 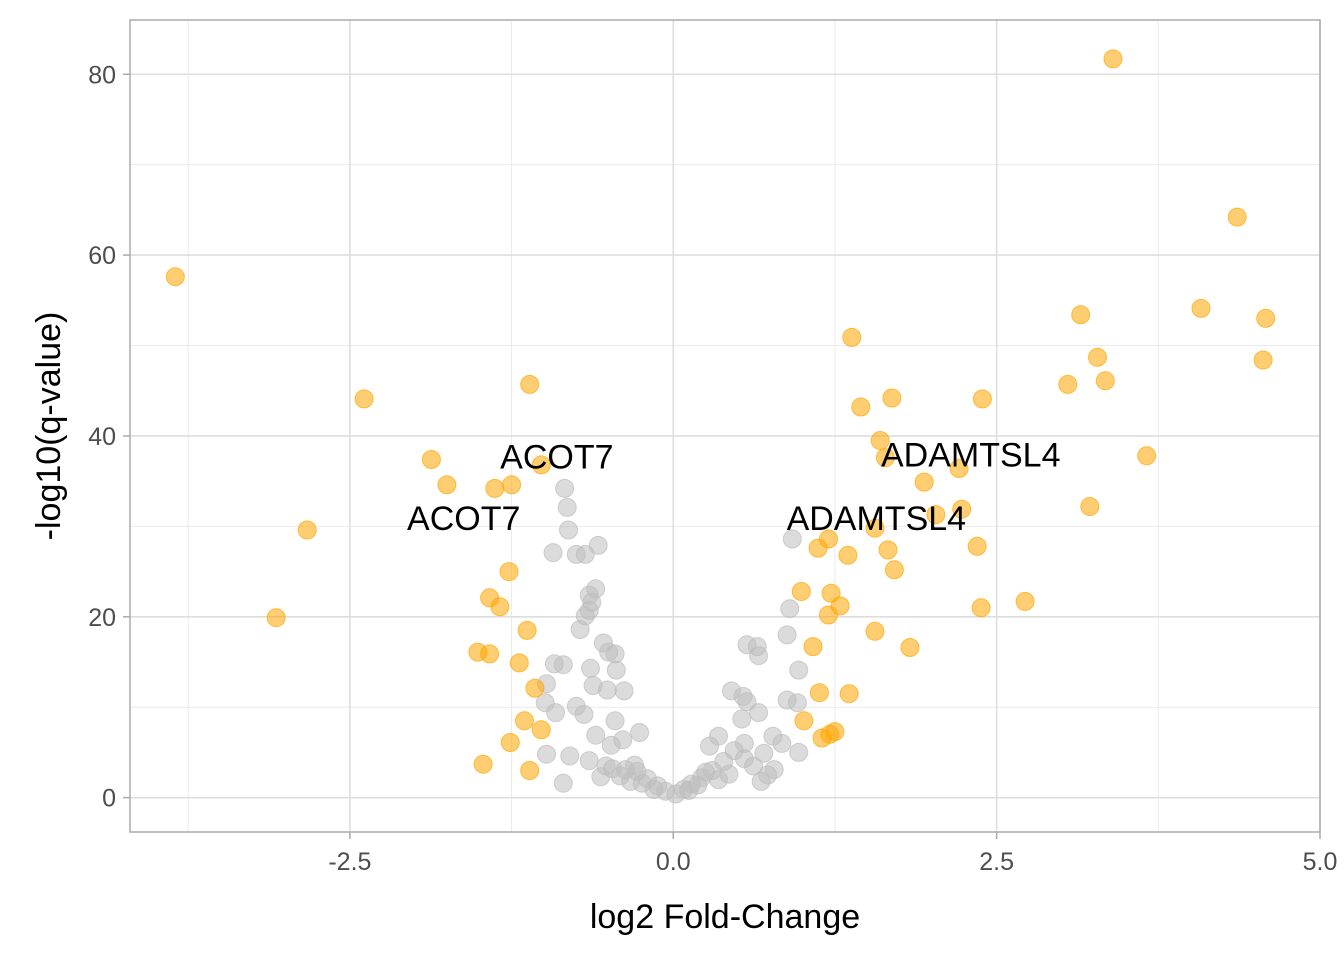 What do you see at coordinates (733, 487) in the screenshot?
I see `gene-annotations: ACOT7 ACOT7 ADAMTSL4 ADAMTSL4` at bounding box center [733, 487].